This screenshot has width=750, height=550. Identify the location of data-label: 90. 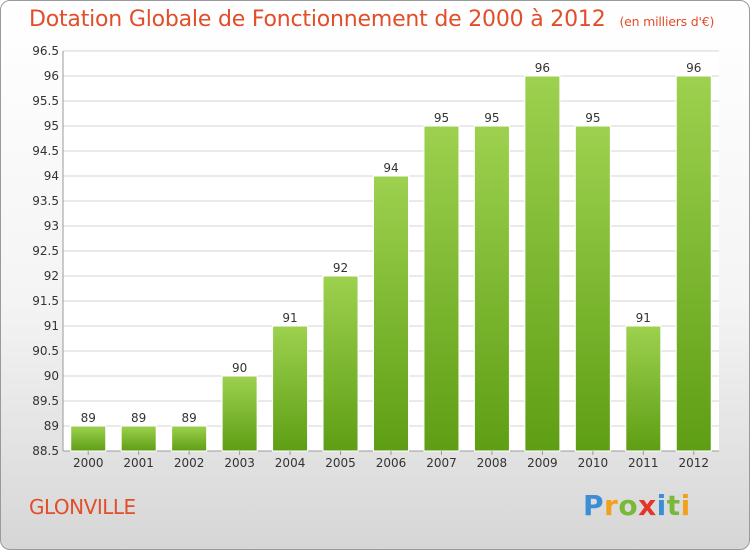
(239, 368).